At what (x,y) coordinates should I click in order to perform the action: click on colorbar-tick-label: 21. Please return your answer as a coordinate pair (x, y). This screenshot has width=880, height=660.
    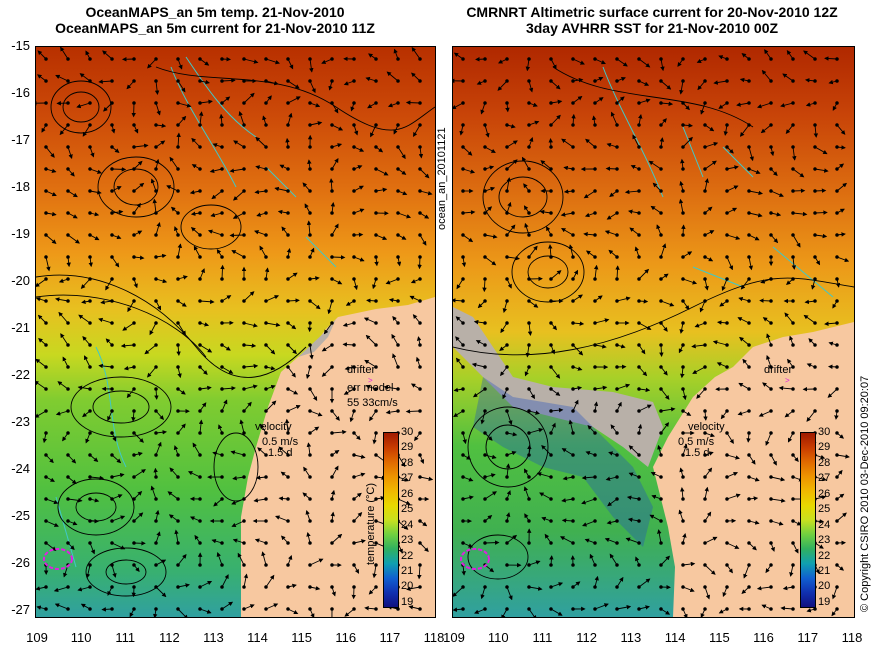
    Looking at the image, I should click on (407, 570).